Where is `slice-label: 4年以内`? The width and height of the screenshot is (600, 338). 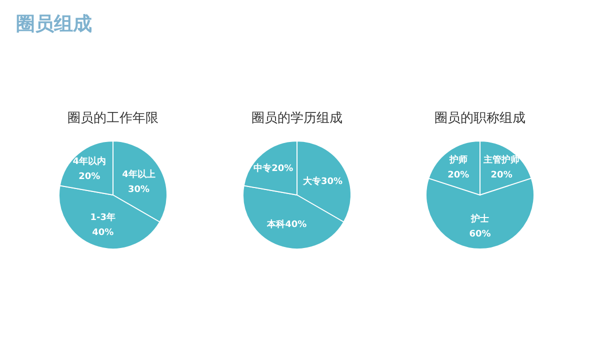 slice-label: 4年以内 is located at coordinates (89, 161).